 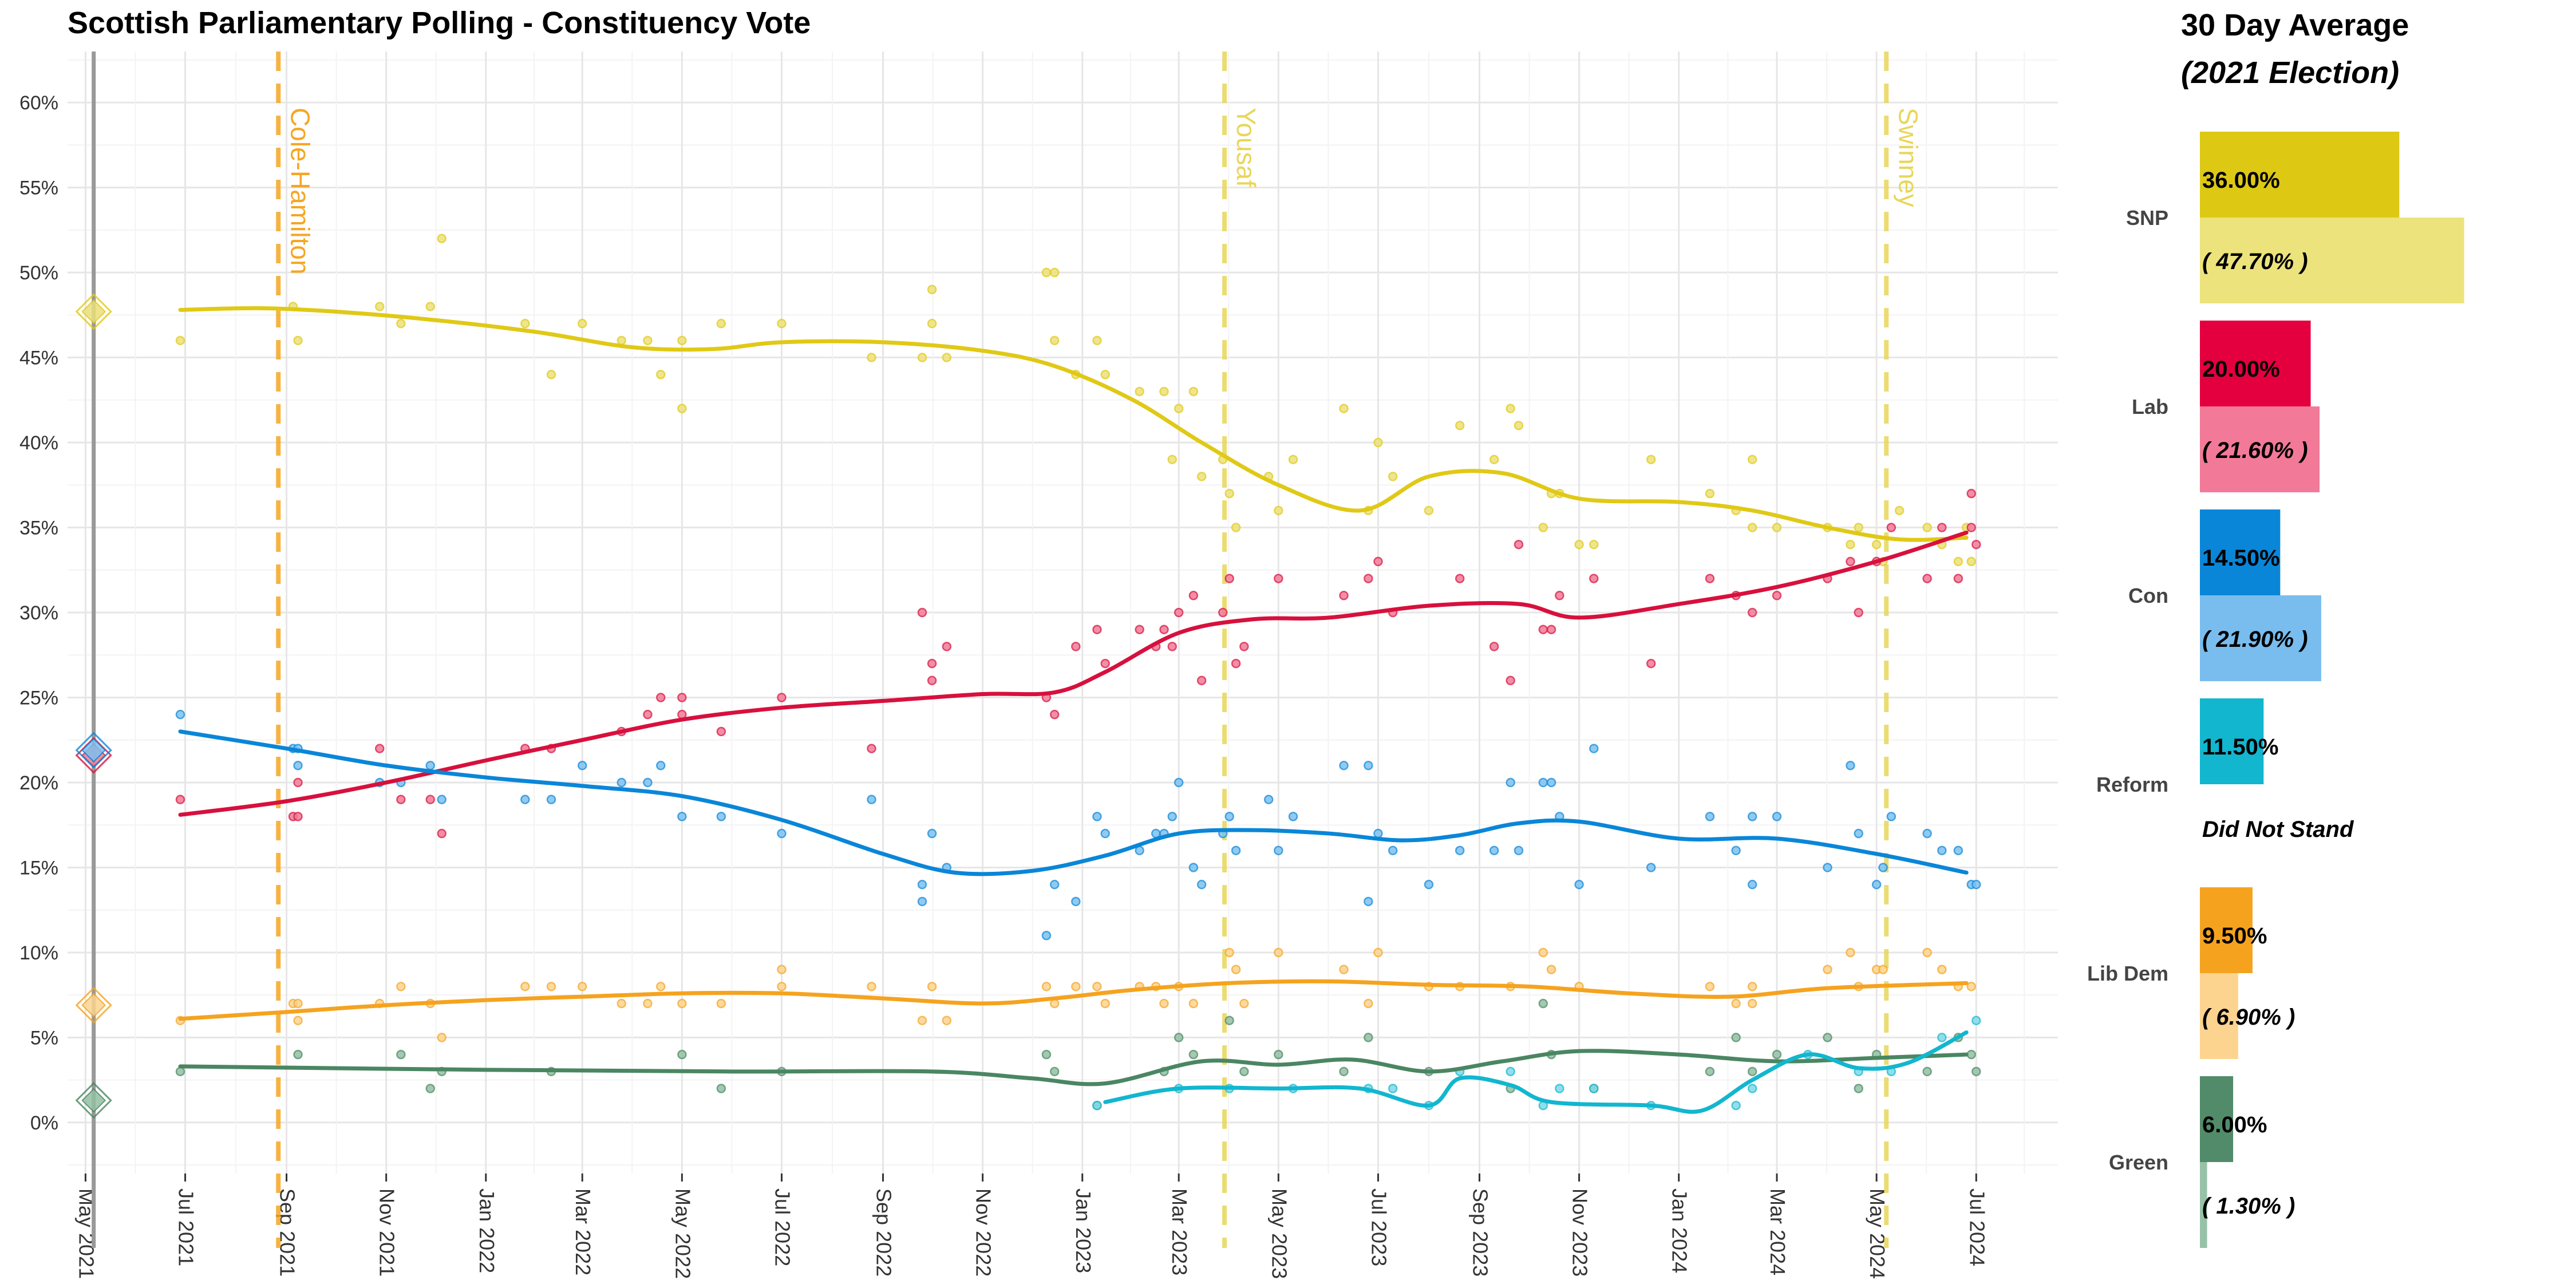 What do you see at coordinates (487, 1230) in the screenshot?
I see `x-tick-label: Jan 2022` at bounding box center [487, 1230].